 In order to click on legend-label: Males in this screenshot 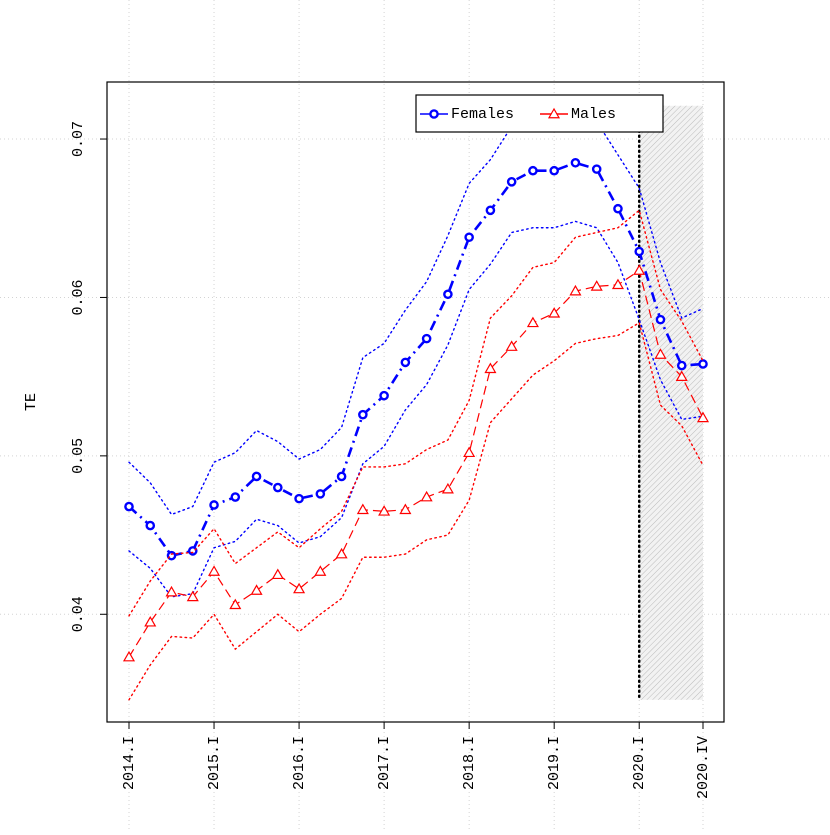, I will do `click(593, 114)`.